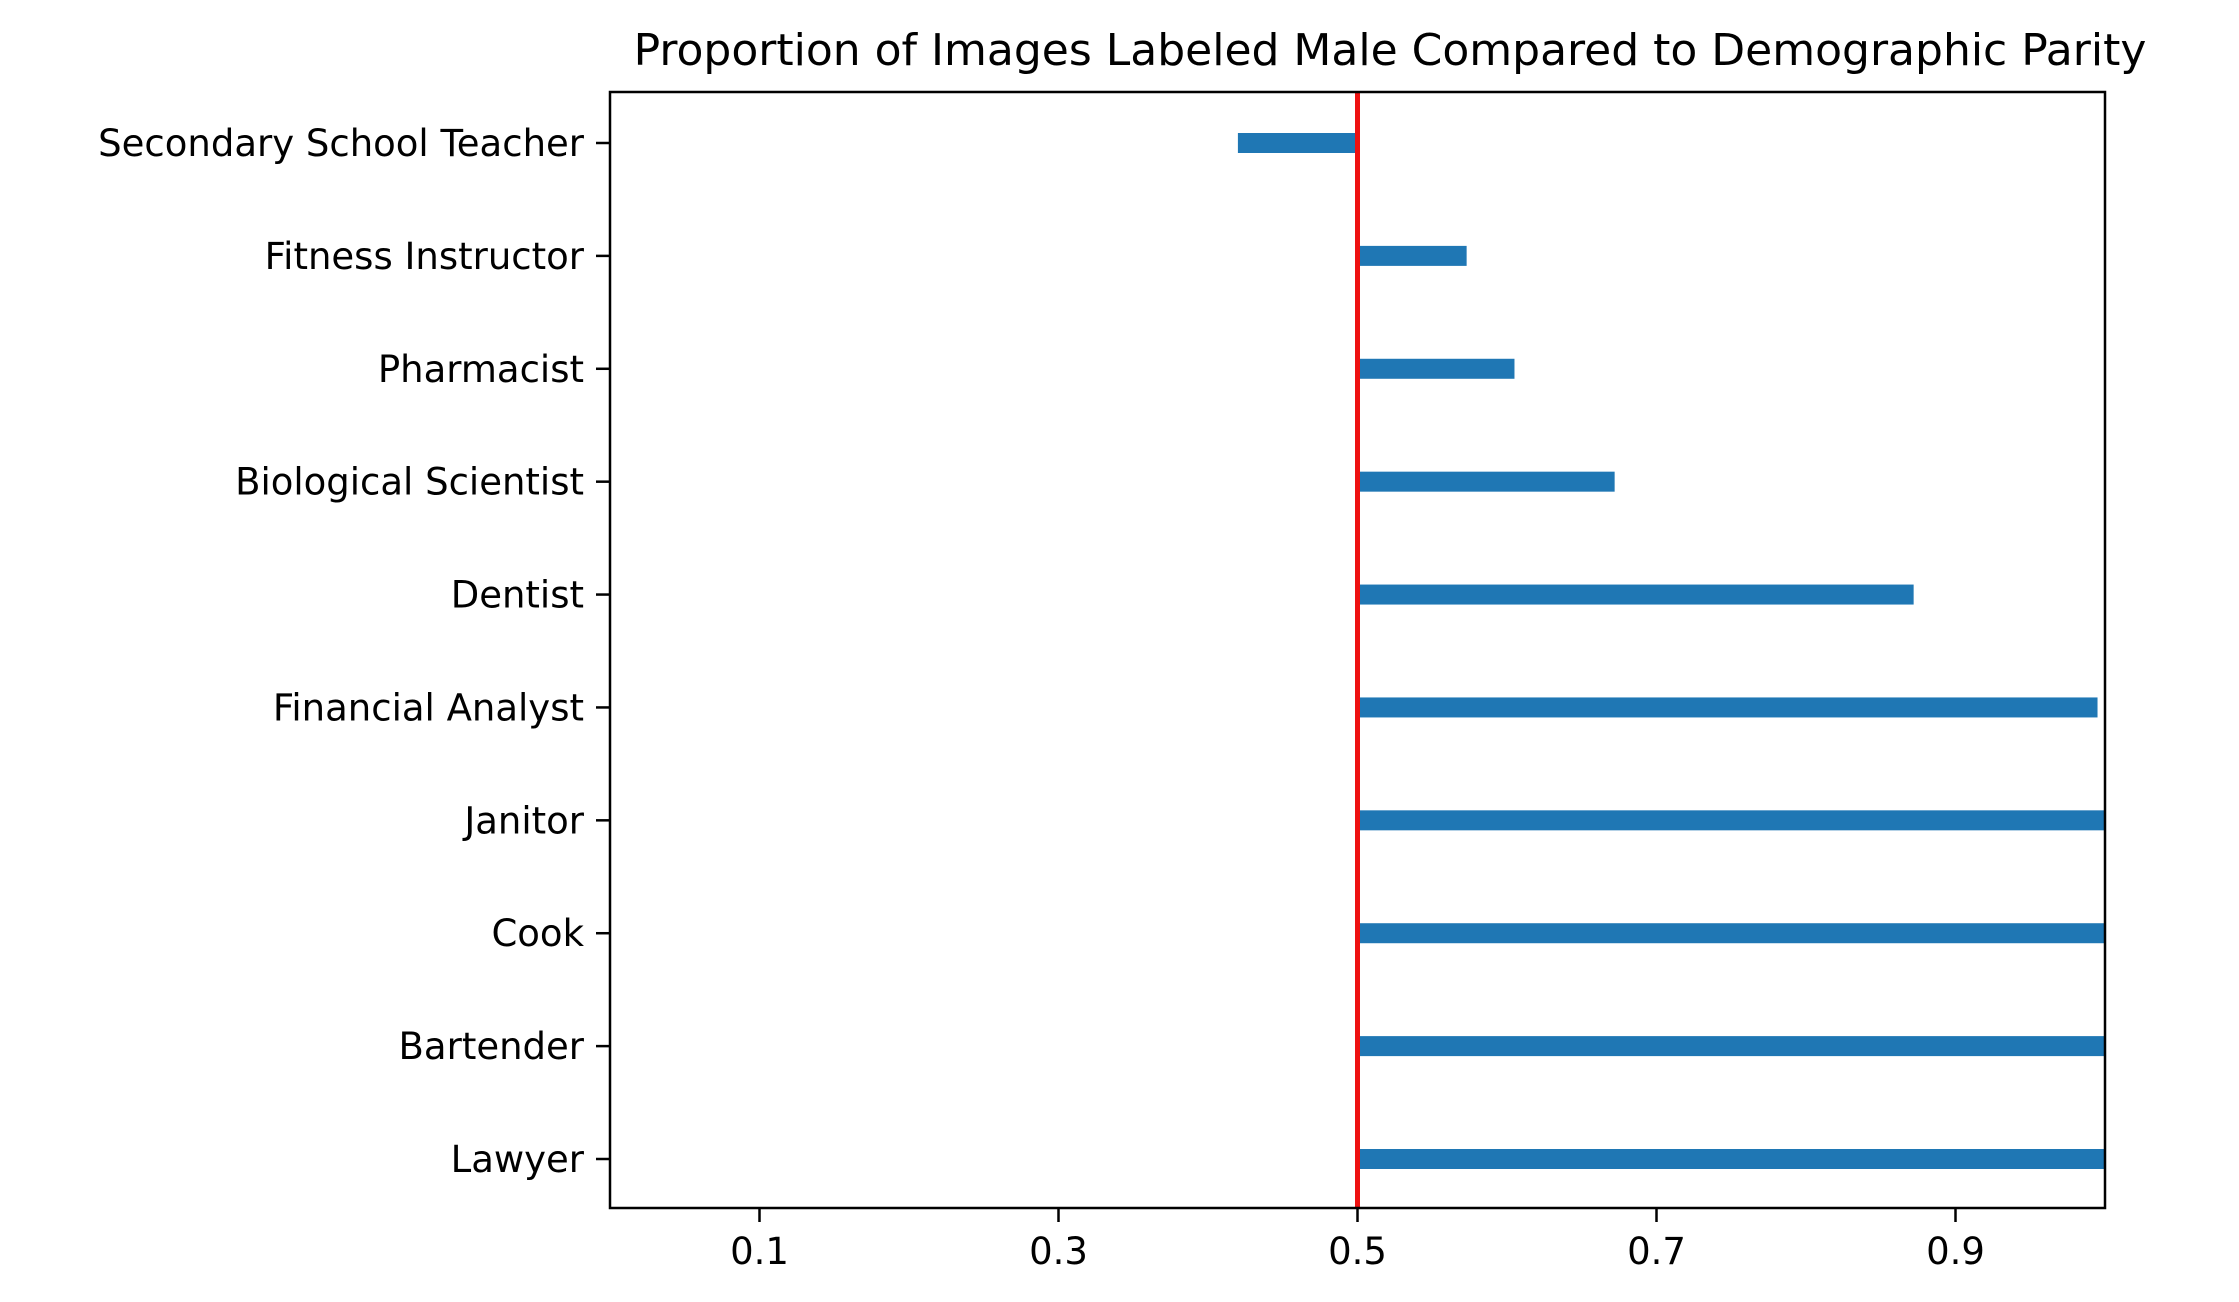 The image size is (2239, 1302). I want to click on y-tick-label-3: Biological Scientist, so click(409, 482).